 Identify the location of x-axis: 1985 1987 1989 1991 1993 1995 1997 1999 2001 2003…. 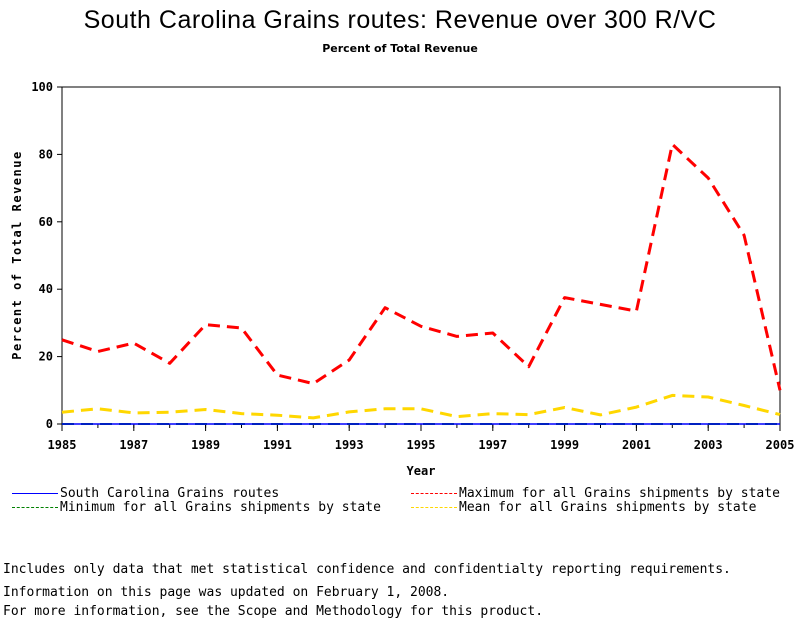
(421, 438).